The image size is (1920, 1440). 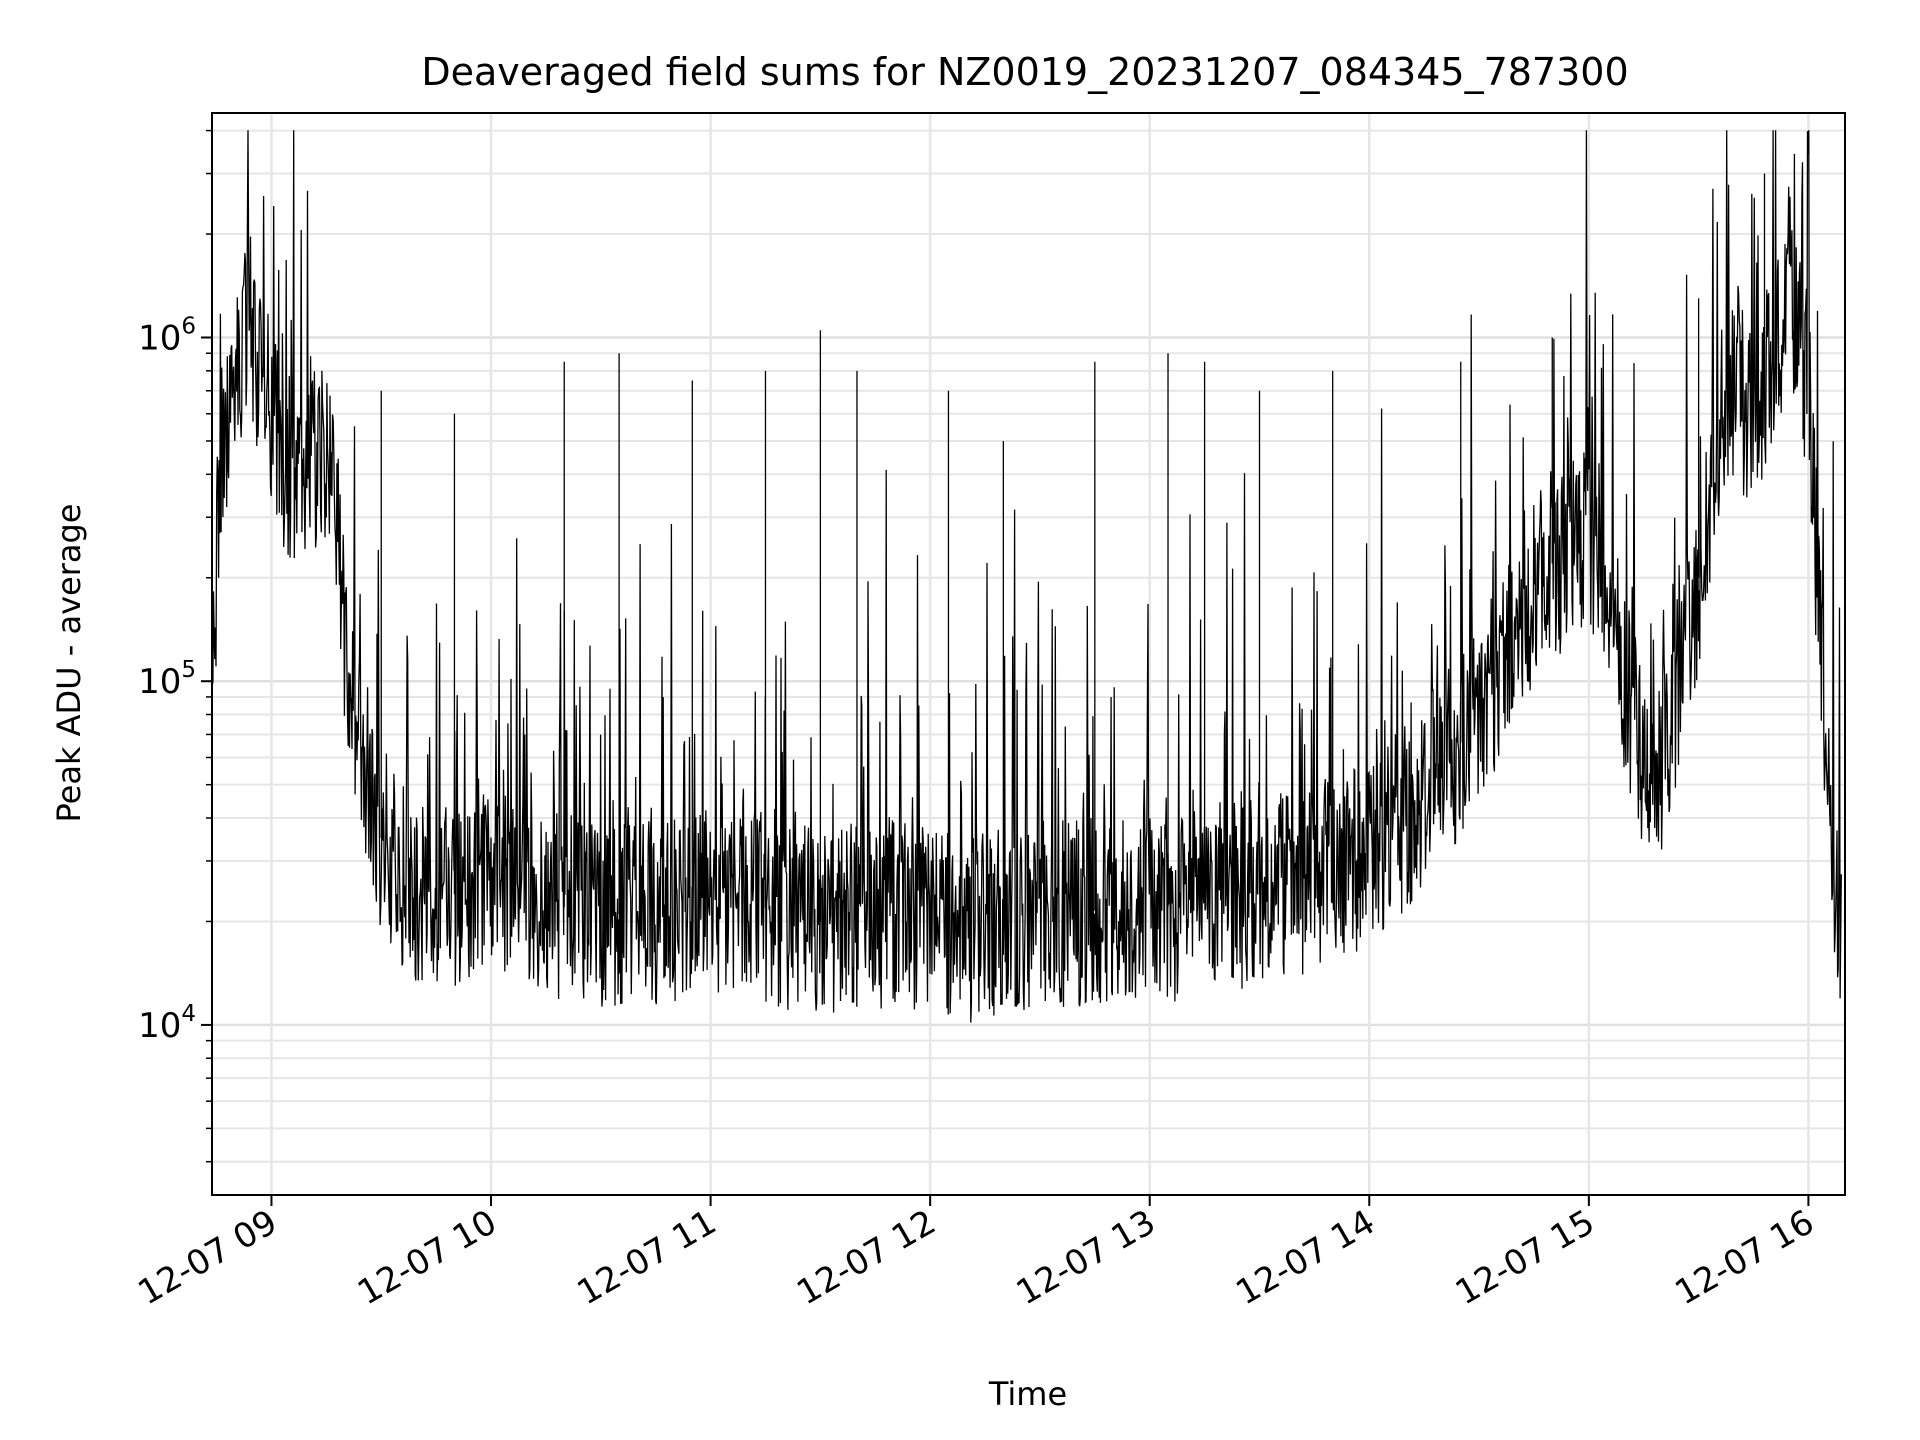 I want to click on y-tick-label: 10⁶, so click(x=167, y=336).